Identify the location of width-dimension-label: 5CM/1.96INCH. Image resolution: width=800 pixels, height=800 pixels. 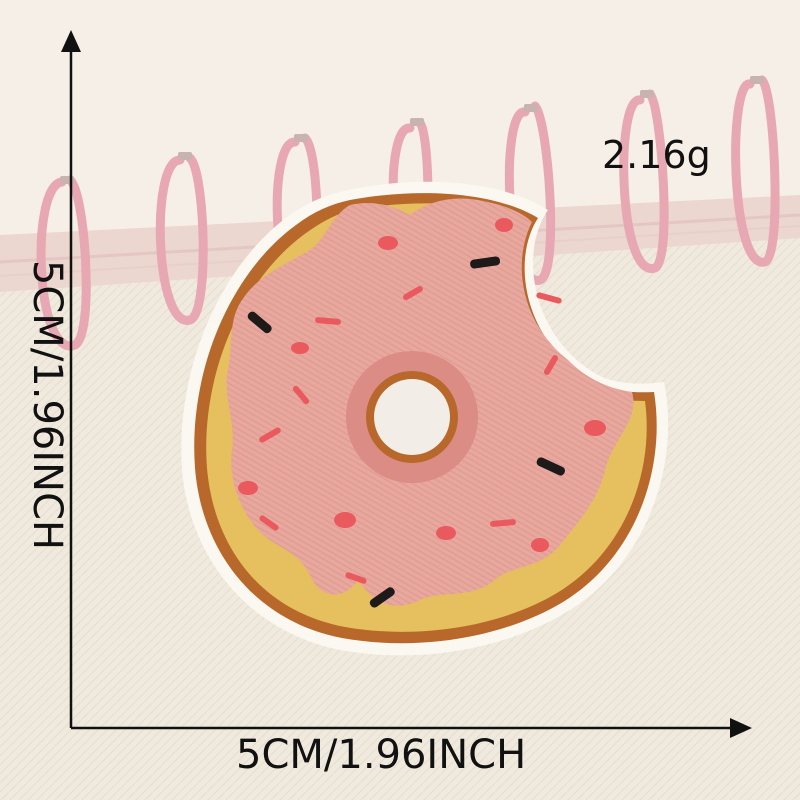
(381, 755).